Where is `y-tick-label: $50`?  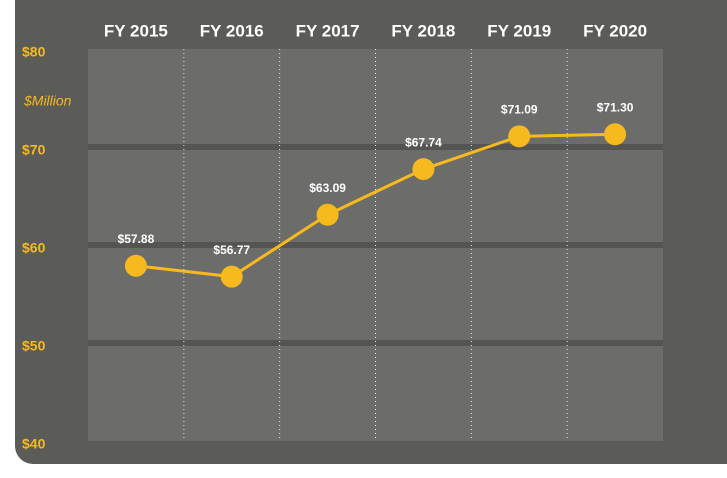 y-tick-label: $50 is located at coordinates (34, 346).